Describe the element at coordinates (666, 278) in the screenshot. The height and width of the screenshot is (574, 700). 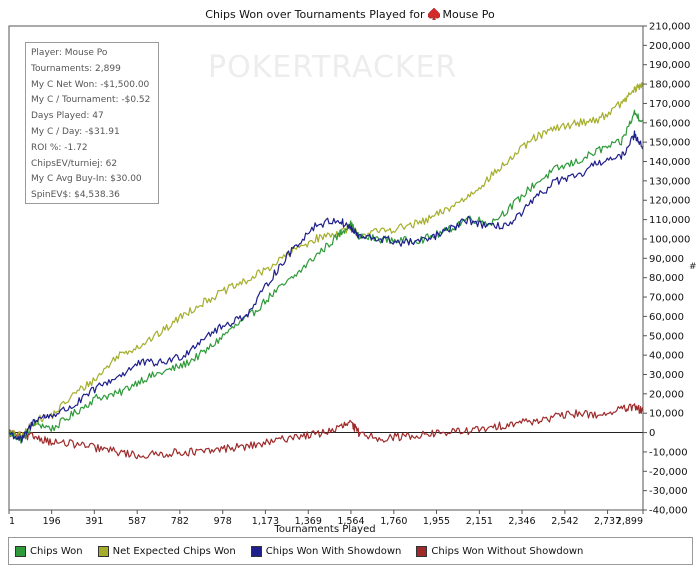
I see `y-tick-label: 80,000` at that location.